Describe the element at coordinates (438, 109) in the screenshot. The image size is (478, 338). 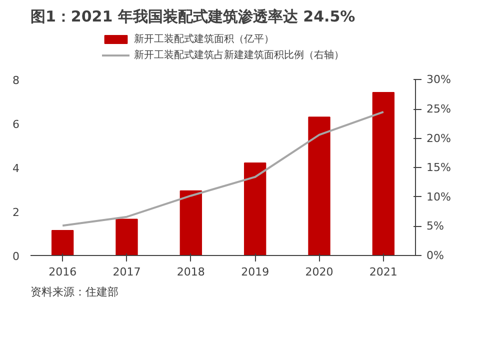
I see `y2-tick-label: 25%` at that location.